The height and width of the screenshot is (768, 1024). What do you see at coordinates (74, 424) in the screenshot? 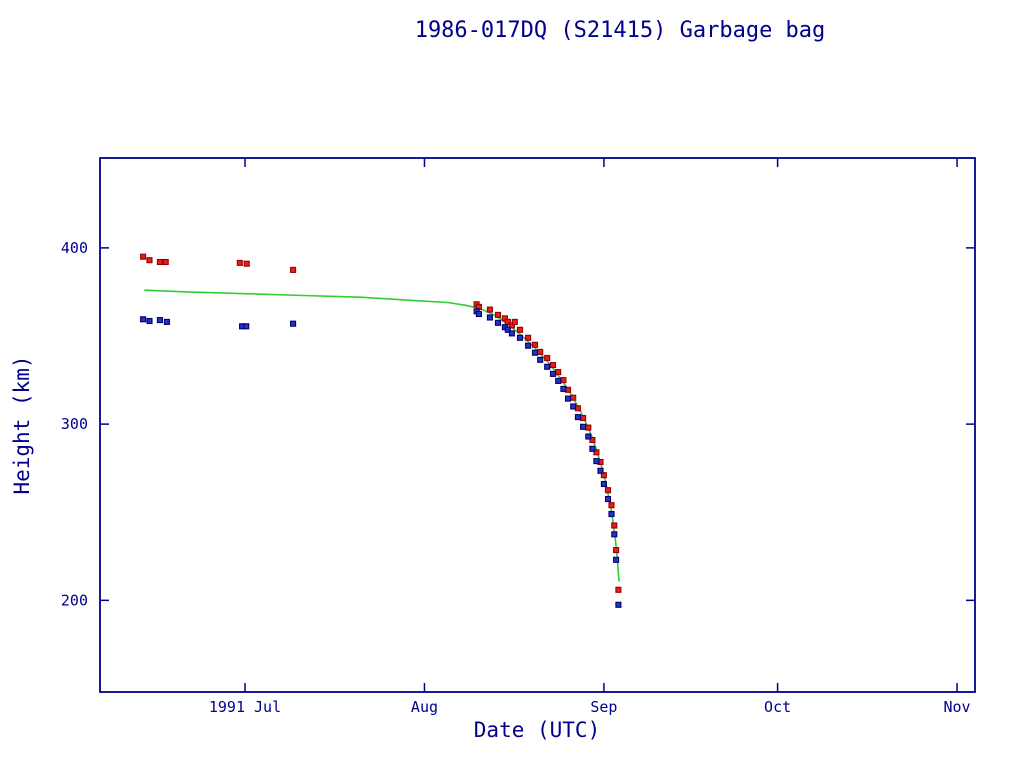
I see `y-tick-label: 300` at bounding box center [74, 424].